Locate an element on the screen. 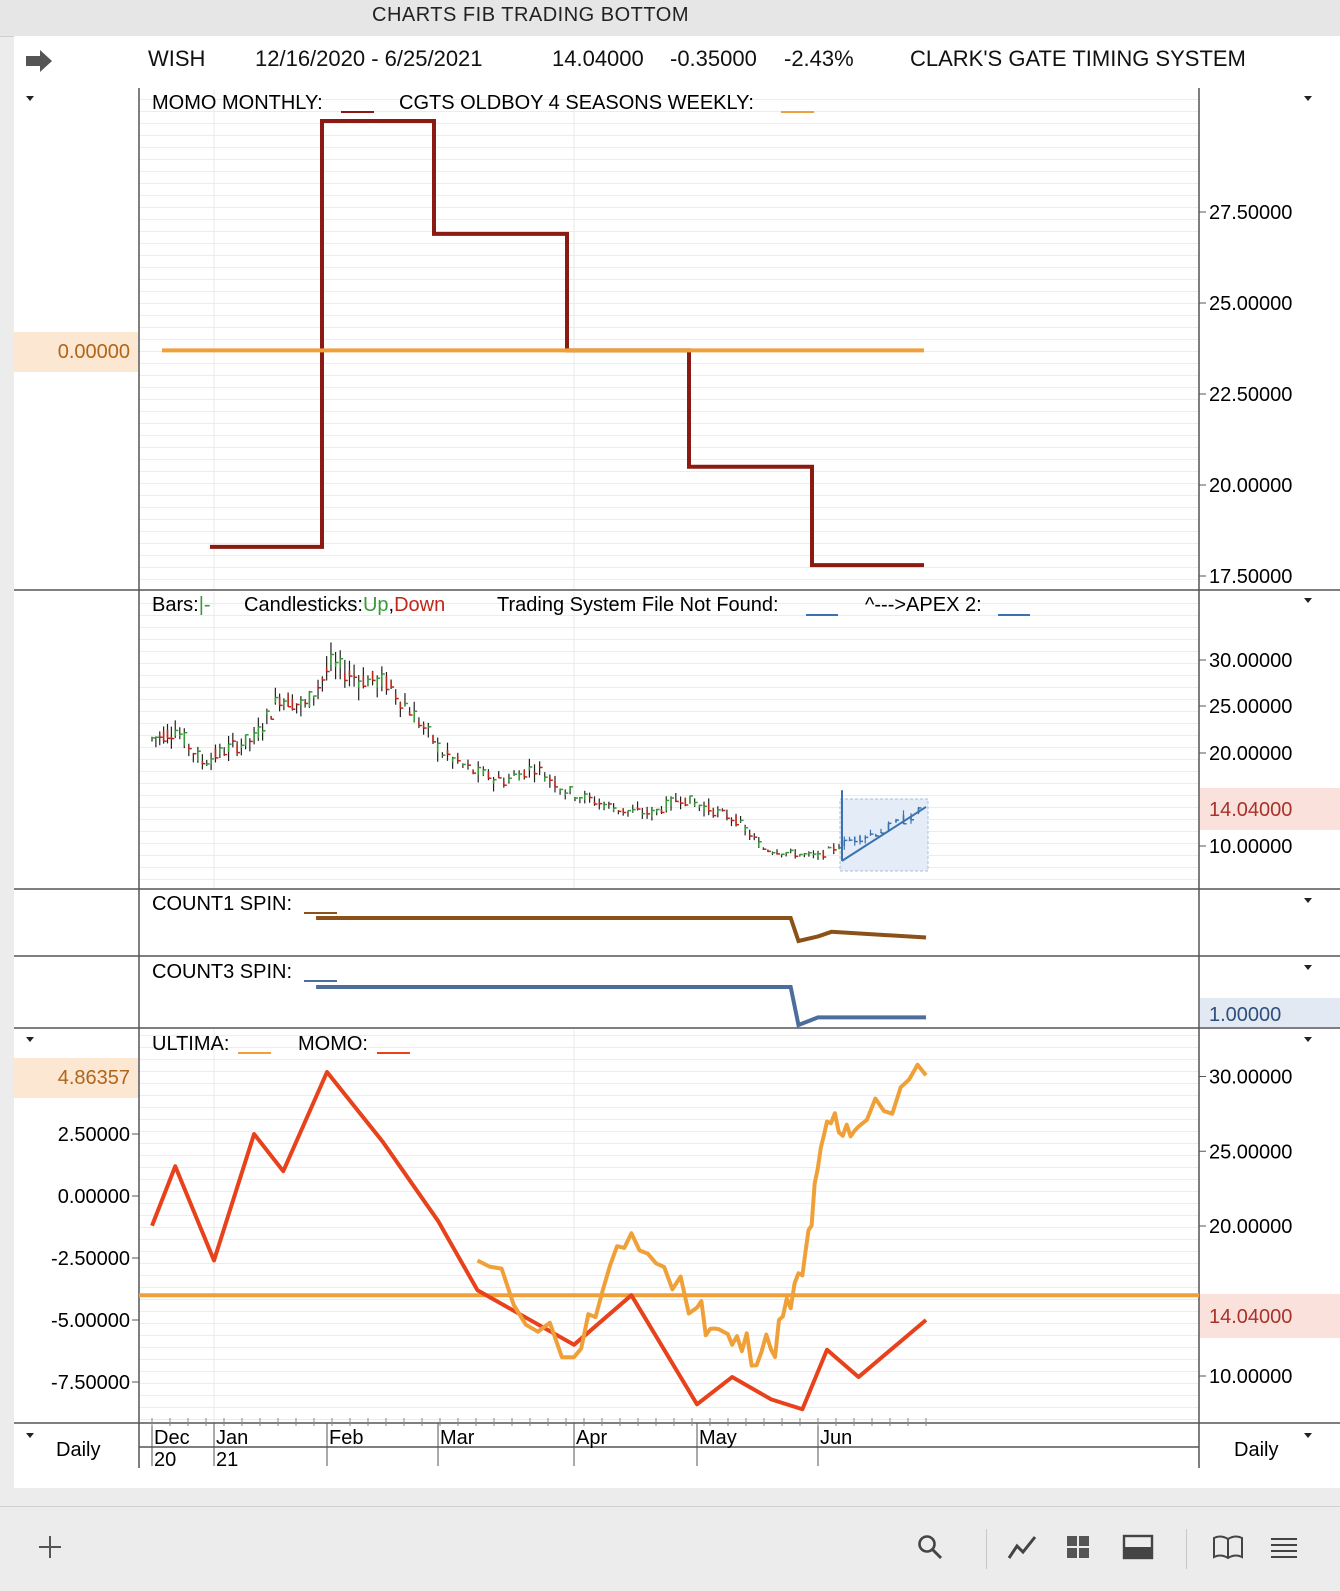 This screenshot has width=1340, height=1591. panel-count3-spin: COUNT3 SPIN: 1.00000 is located at coordinates (677, 992).